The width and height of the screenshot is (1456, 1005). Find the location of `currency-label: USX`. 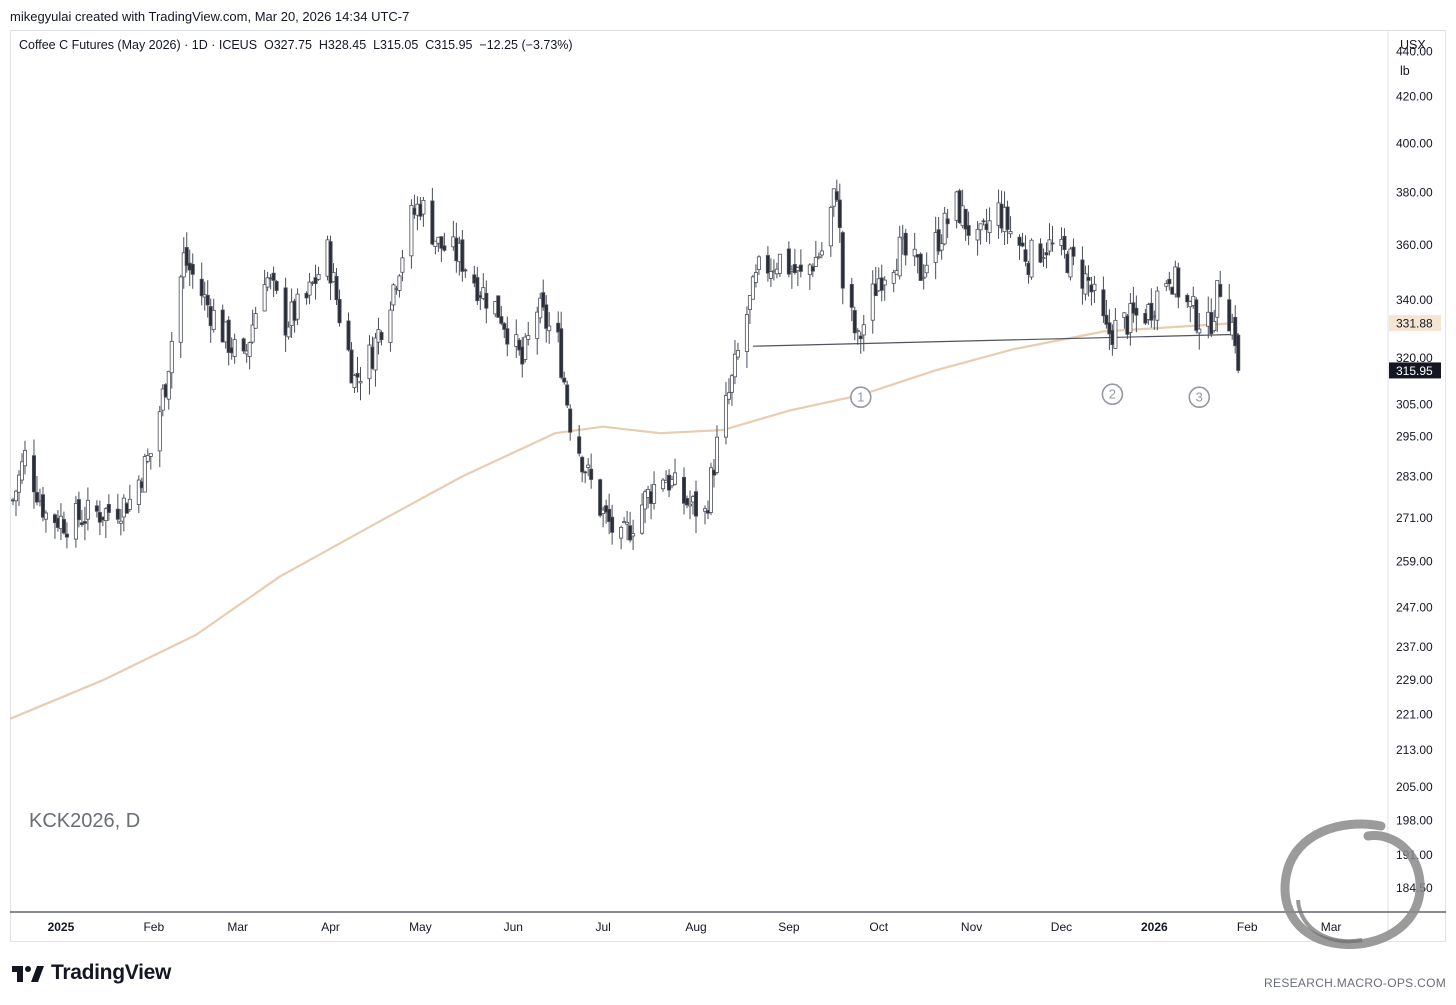

currency-label: USX is located at coordinates (1413, 45).